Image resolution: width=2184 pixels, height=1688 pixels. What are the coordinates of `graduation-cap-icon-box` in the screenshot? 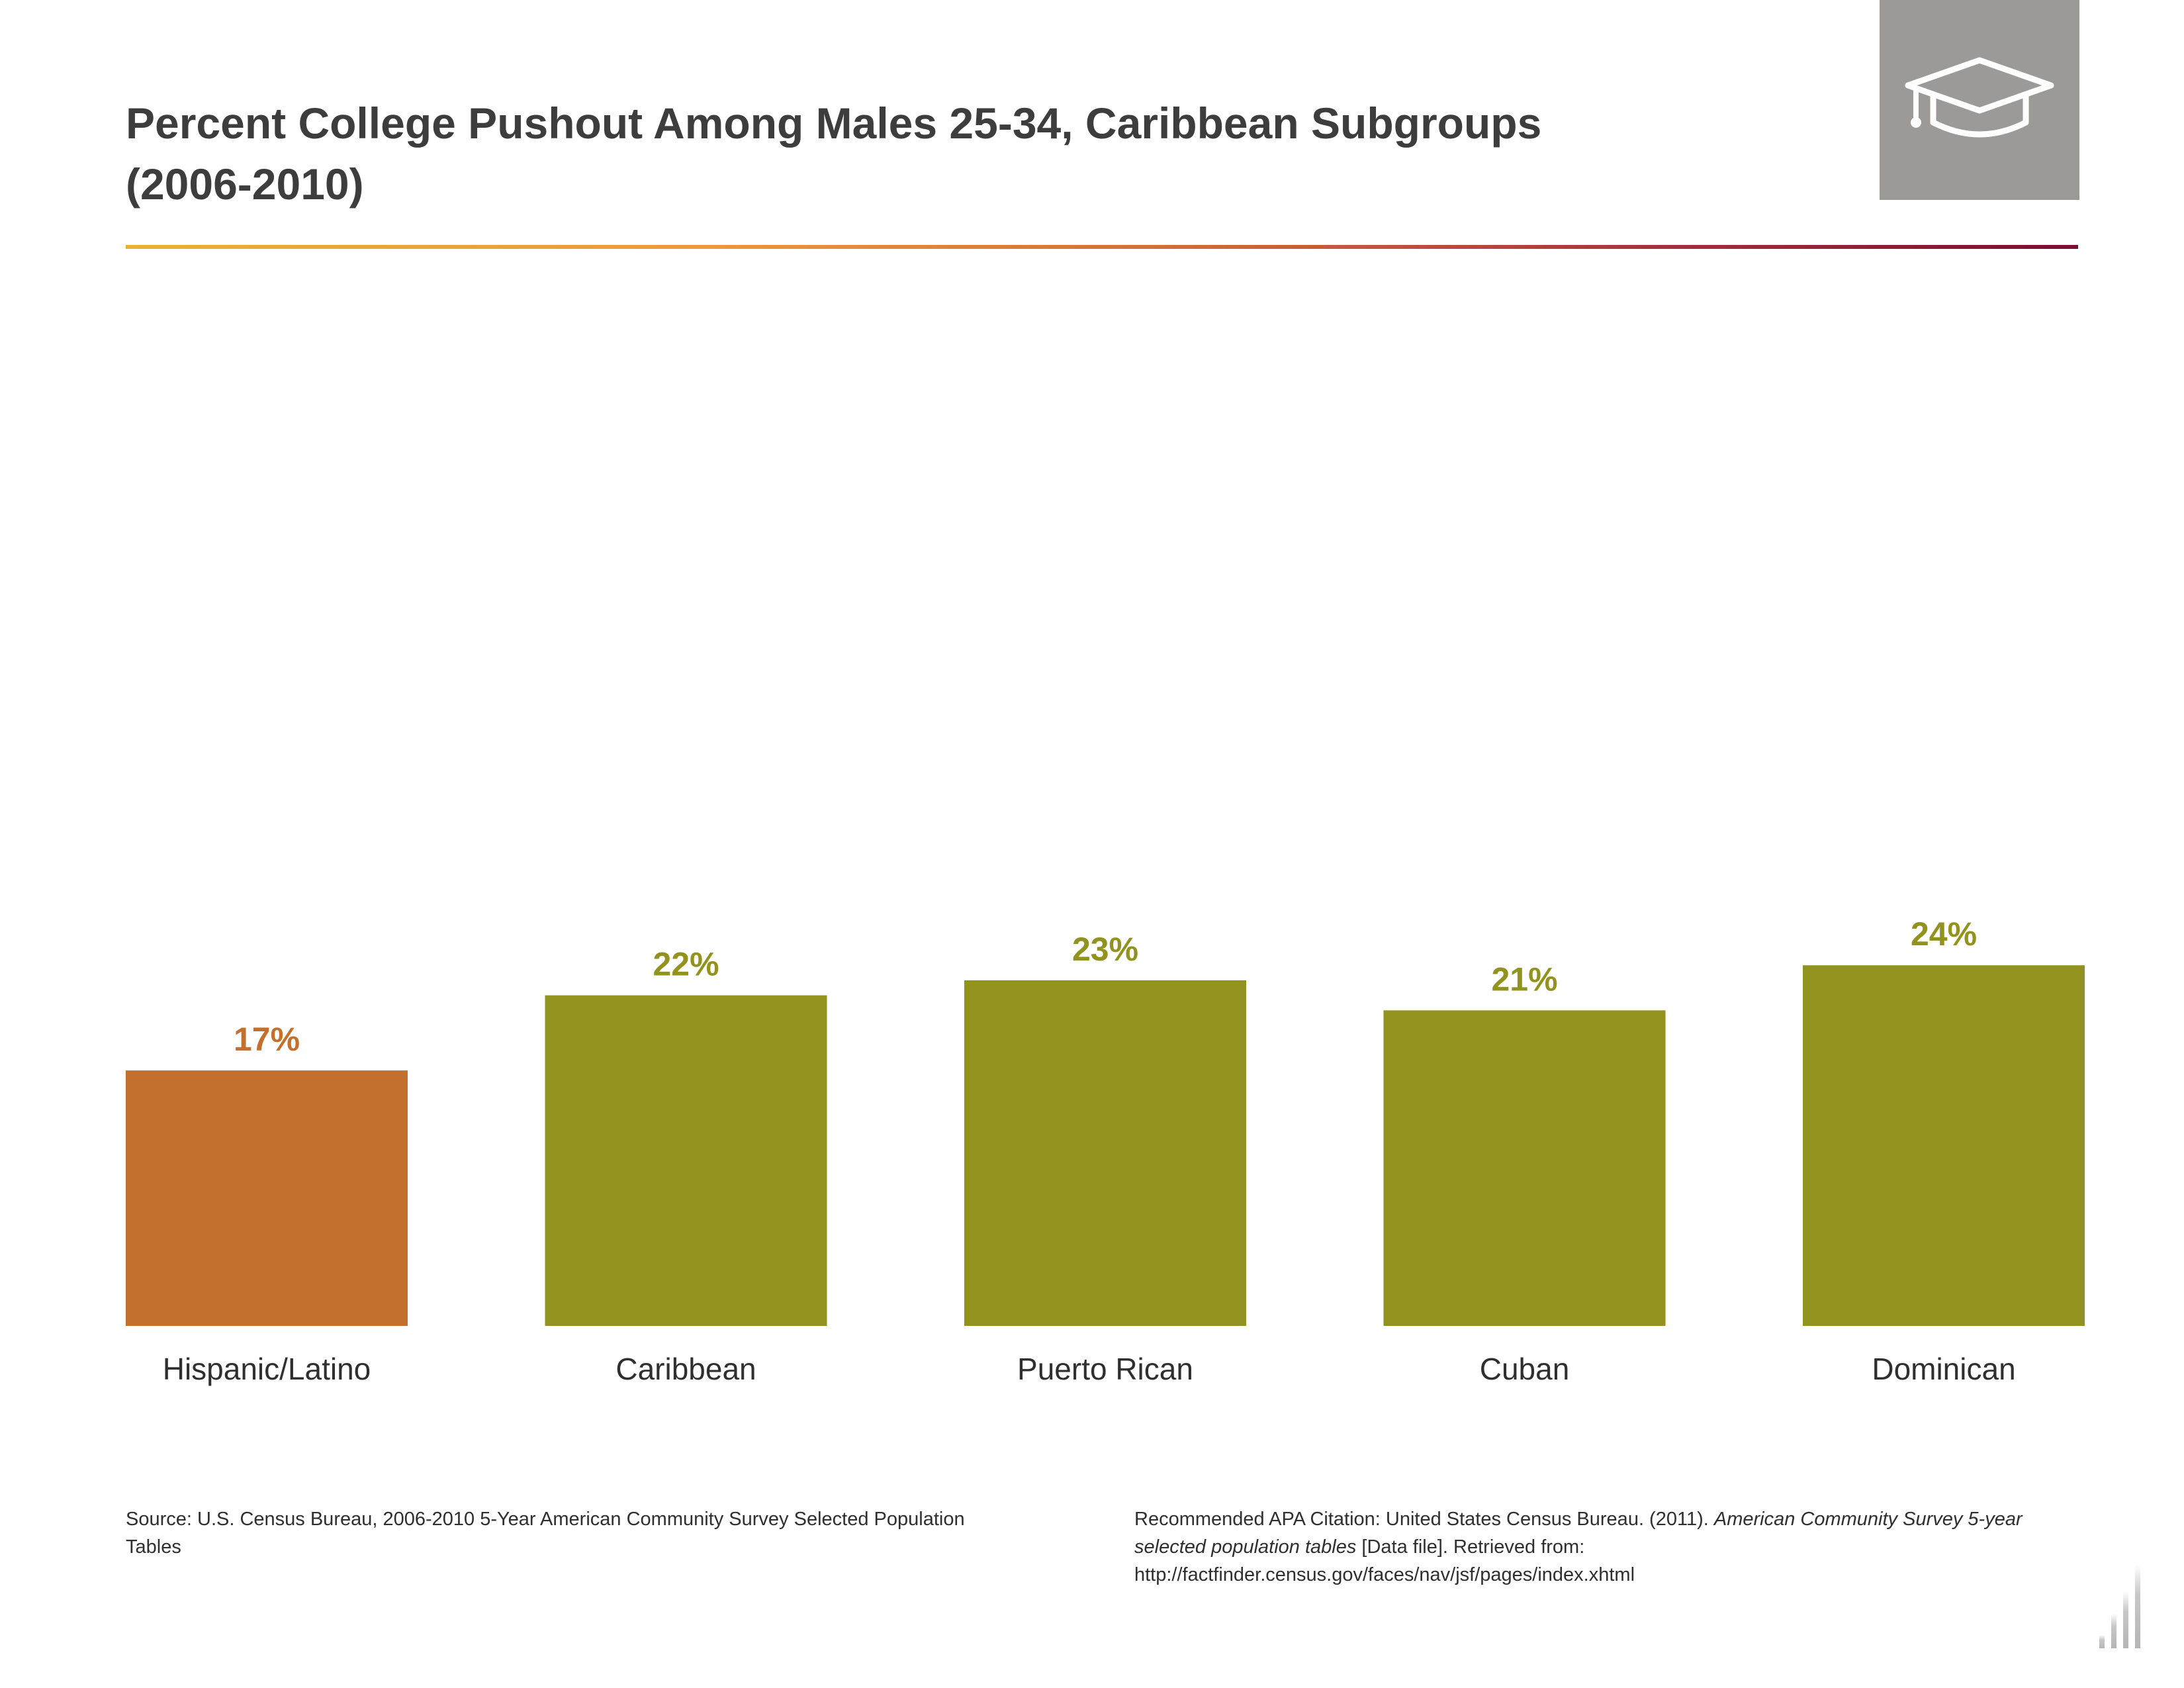 It's located at (1979, 100).